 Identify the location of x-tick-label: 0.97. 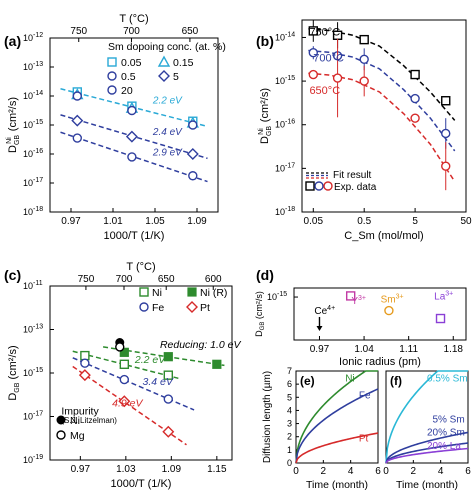
(71, 221).